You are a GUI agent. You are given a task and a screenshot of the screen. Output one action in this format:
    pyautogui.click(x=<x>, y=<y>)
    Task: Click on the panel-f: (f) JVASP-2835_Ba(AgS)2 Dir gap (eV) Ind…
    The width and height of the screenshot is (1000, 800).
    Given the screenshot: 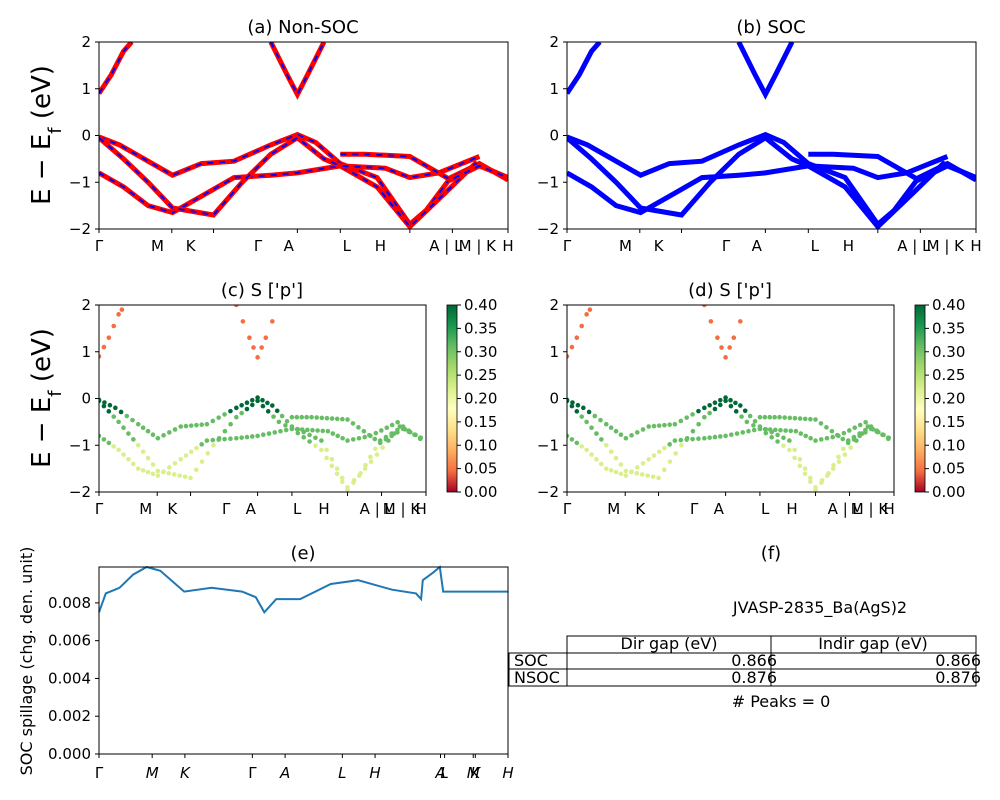 What is the action you would take?
    pyautogui.click(x=744, y=627)
    